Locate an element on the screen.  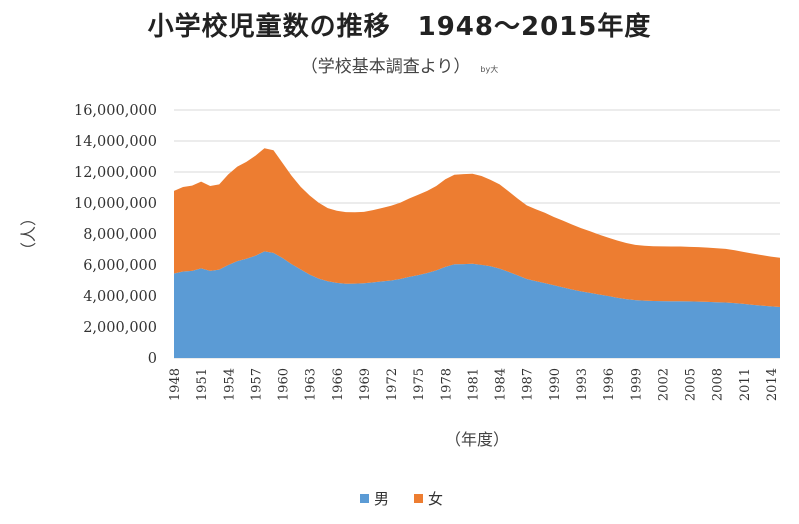
x-tick-label: 1963 is located at coordinates (311, 384).